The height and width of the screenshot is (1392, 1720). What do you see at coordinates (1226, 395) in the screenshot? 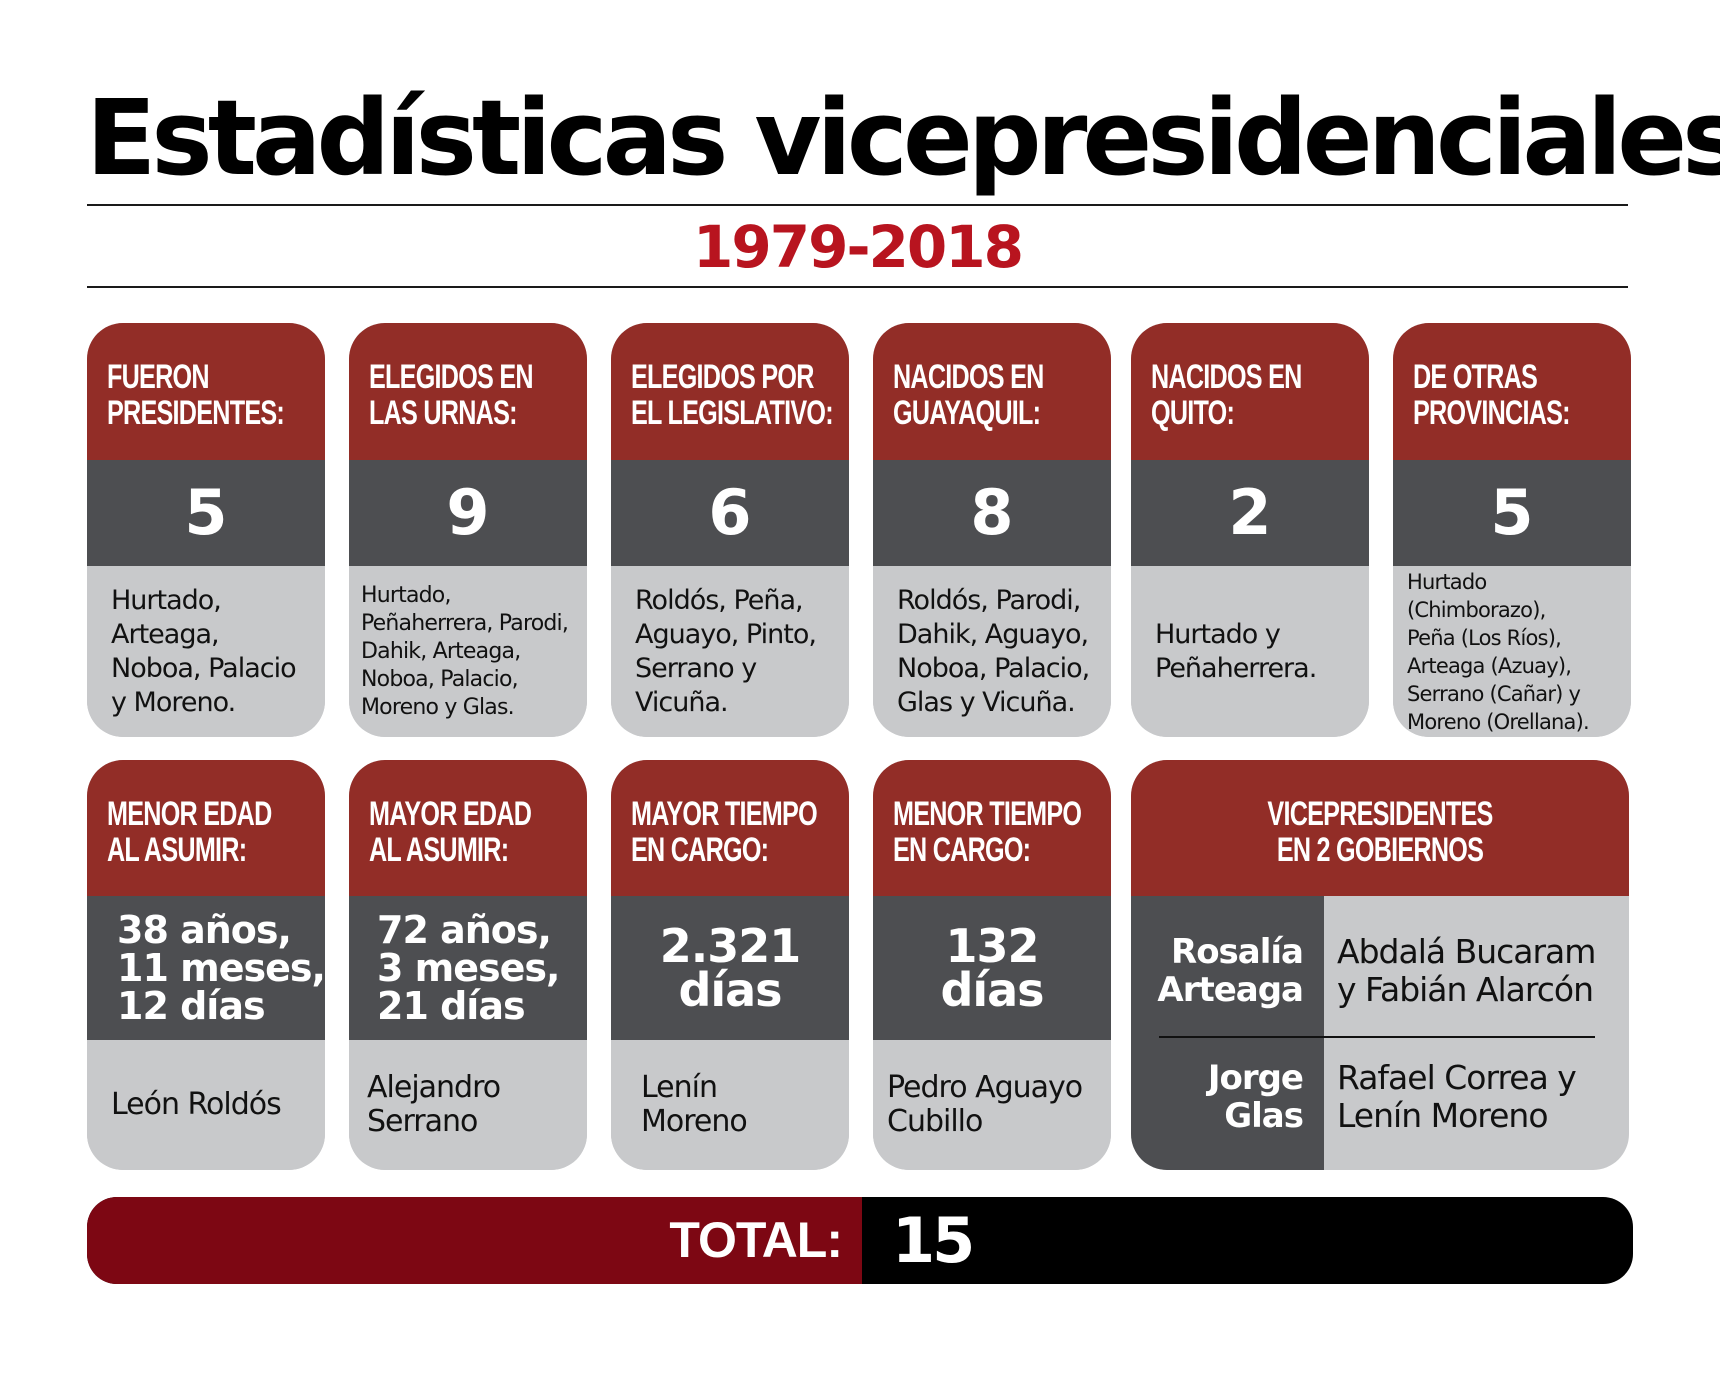
I see `card-heading: NACIDOS EN QUITO:` at bounding box center [1226, 395].